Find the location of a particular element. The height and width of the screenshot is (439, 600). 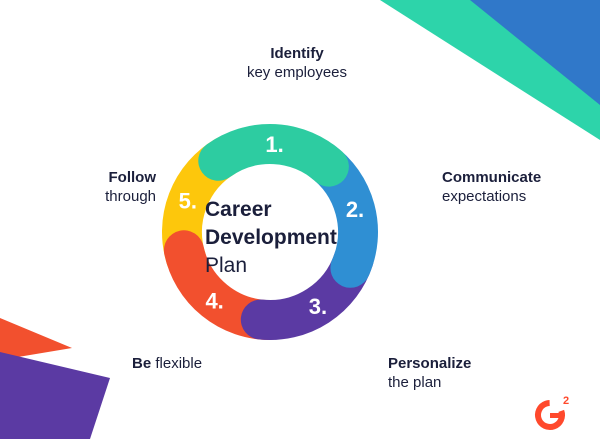

step-4-bold: Be is located at coordinates (142, 363).